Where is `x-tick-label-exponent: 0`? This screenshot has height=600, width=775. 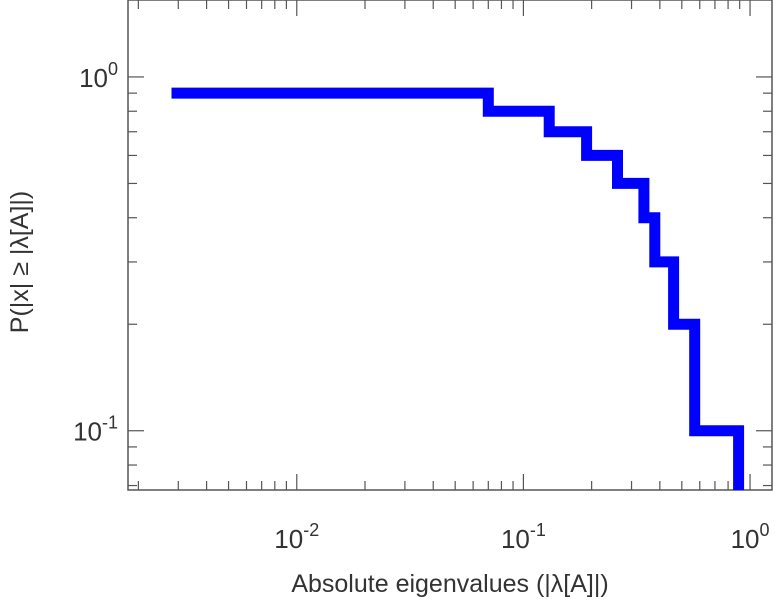 x-tick-label-exponent: 0 is located at coordinates (764, 530).